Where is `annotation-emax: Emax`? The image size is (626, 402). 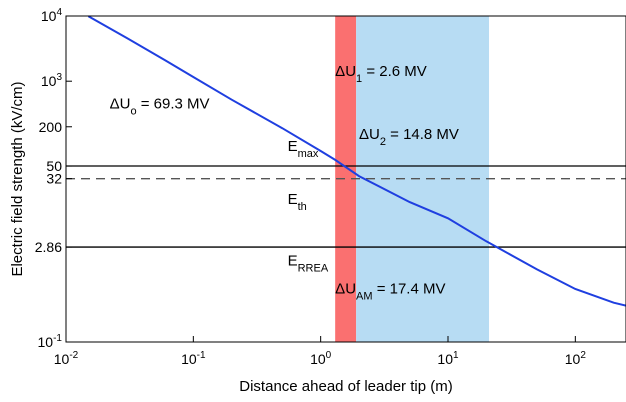
annotation-emax: Emax is located at coordinates (303, 149).